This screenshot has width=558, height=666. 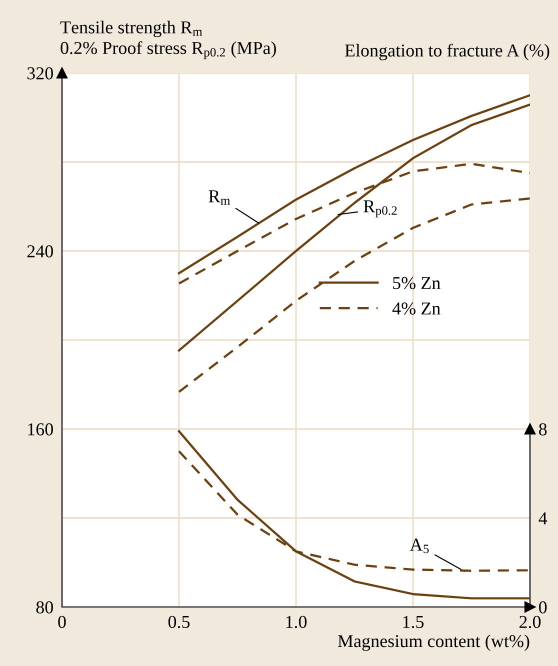 I want to click on x-tick-label: 2.0, so click(x=530, y=622).